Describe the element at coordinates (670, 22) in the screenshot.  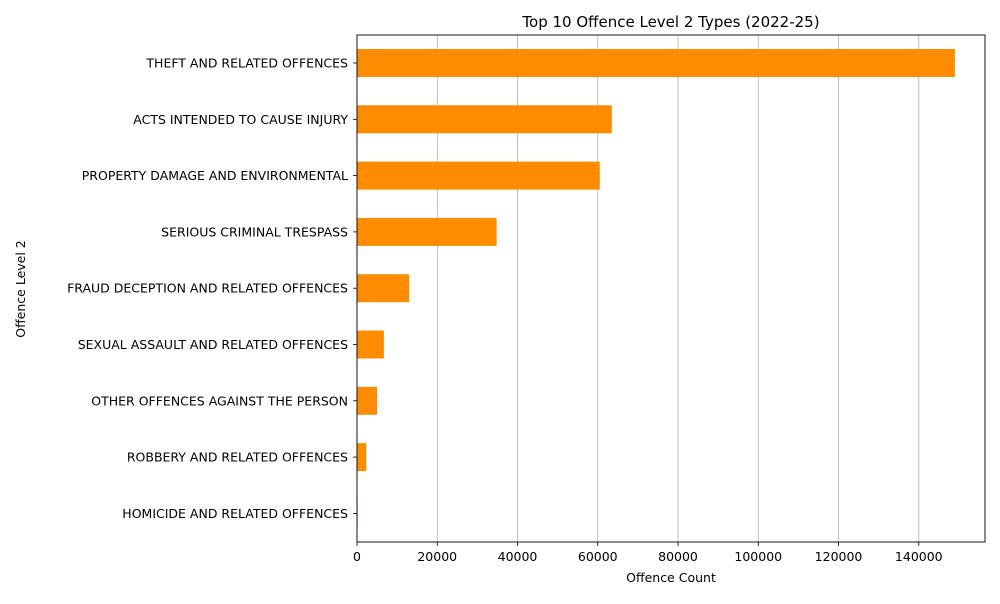
I see `chart-title: Top 10 Offence Level 2 Types (2022-25)` at that location.